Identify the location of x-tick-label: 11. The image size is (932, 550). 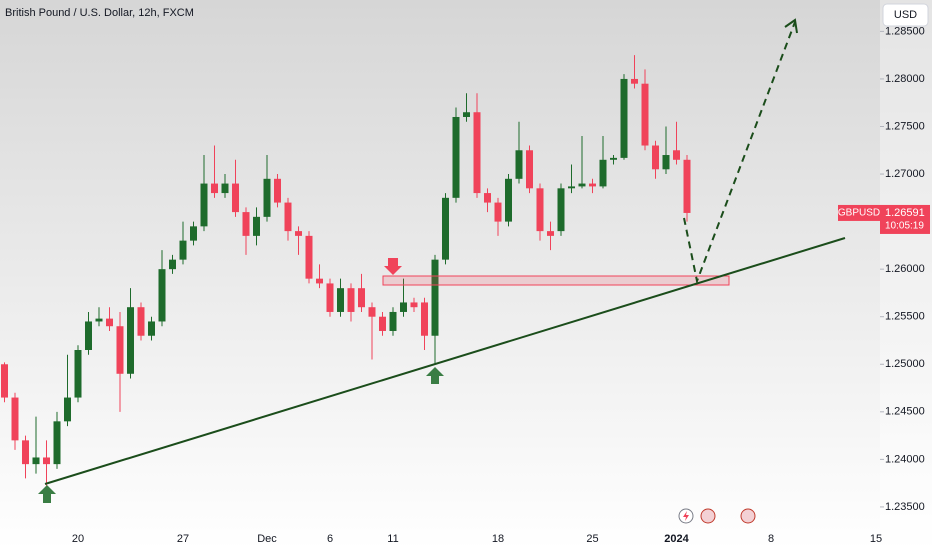
(392, 539).